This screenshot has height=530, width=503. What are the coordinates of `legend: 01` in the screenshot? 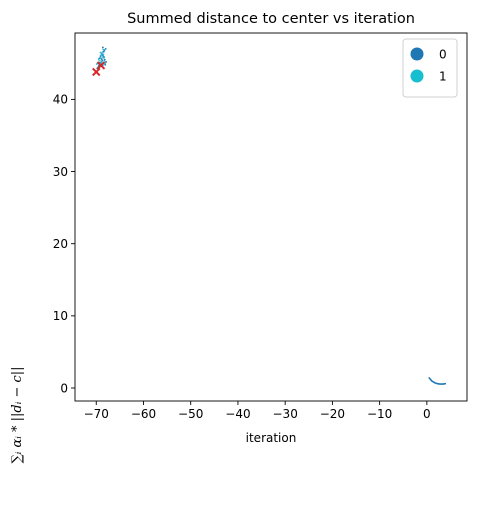 It's located at (430, 68).